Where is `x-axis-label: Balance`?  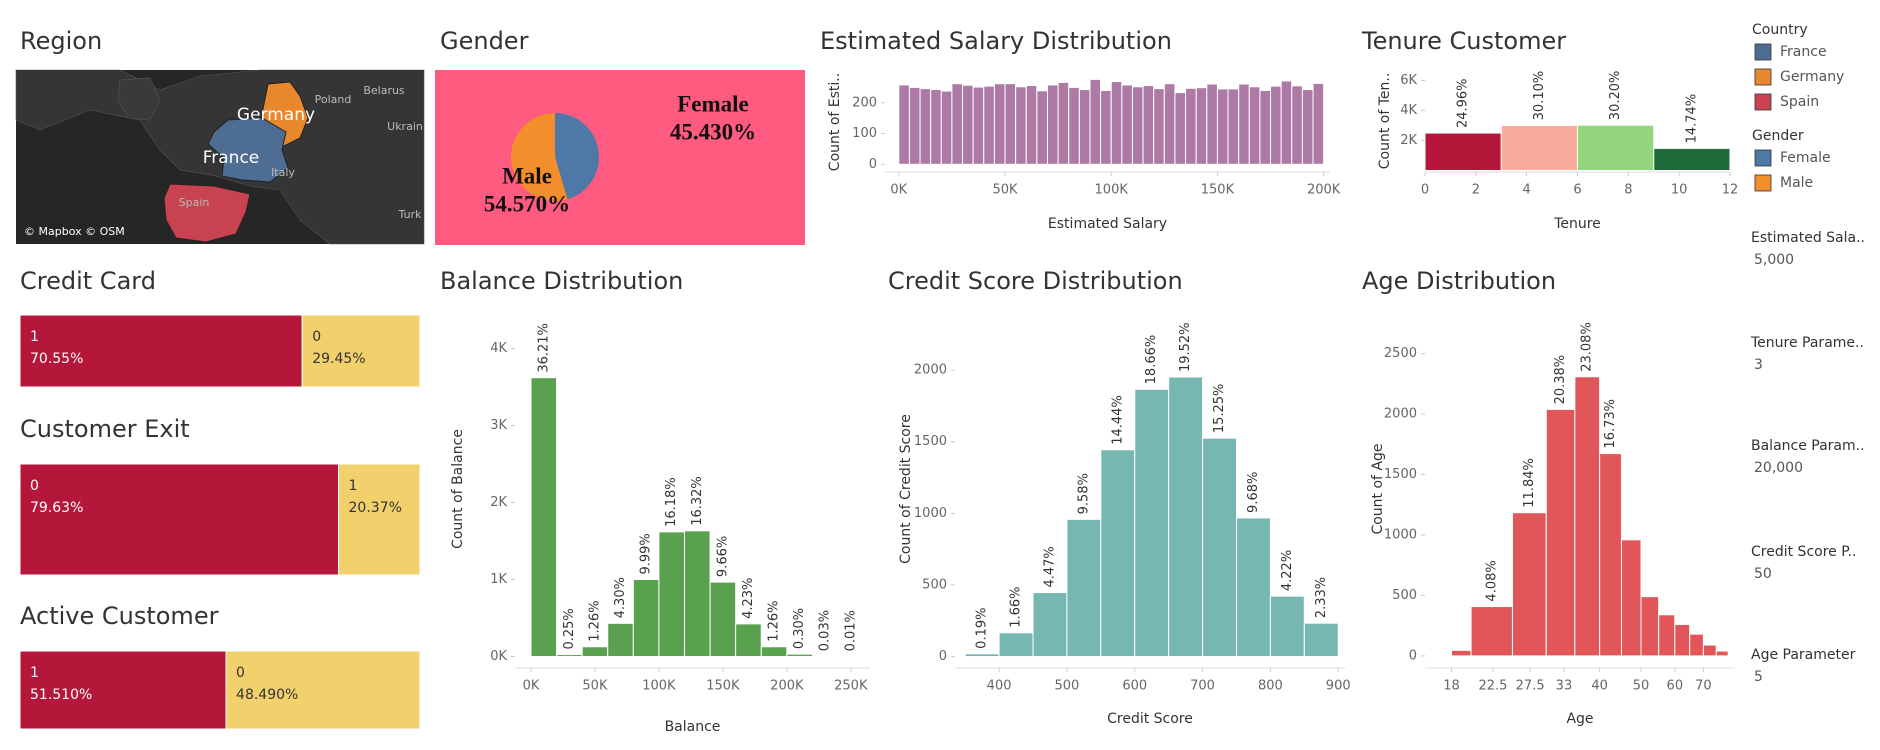 x-axis-label: Balance is located at coordinates (693, 727).